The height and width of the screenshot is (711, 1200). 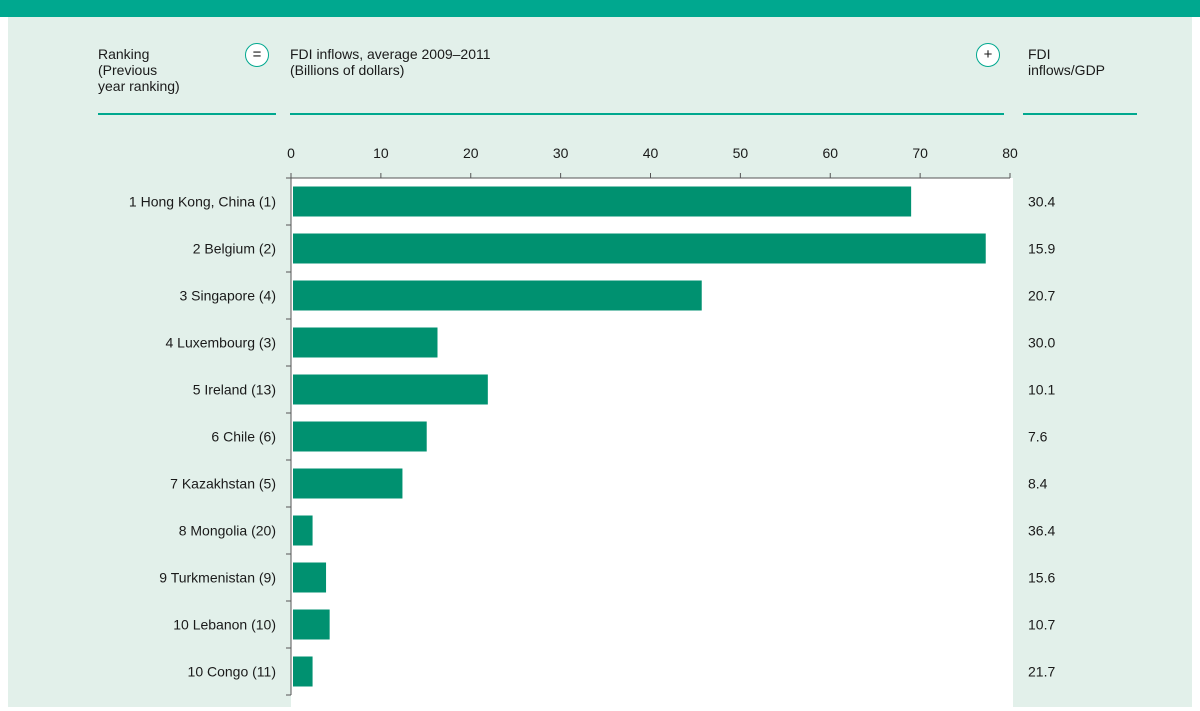 What do you see at coordinates (220, 343) in the screenshot?
I see `category-label: 4 Luxembourg (3)` at bounding box center [220, 343].